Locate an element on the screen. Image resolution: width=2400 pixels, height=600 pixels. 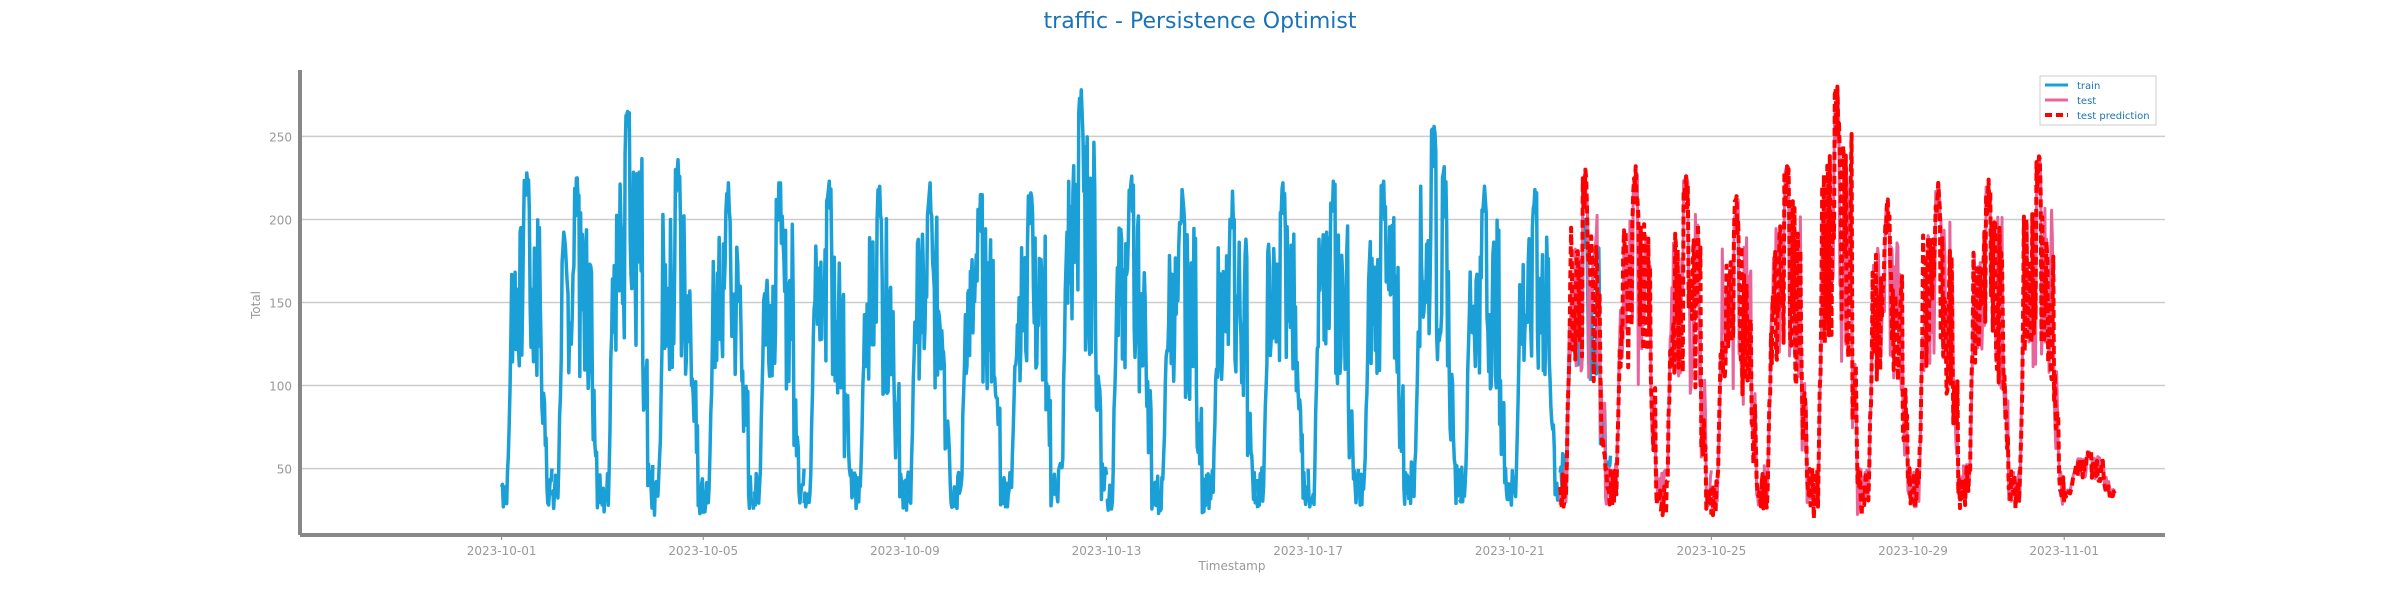
y-tick-label: 50 is located at coordinates (284, 470).